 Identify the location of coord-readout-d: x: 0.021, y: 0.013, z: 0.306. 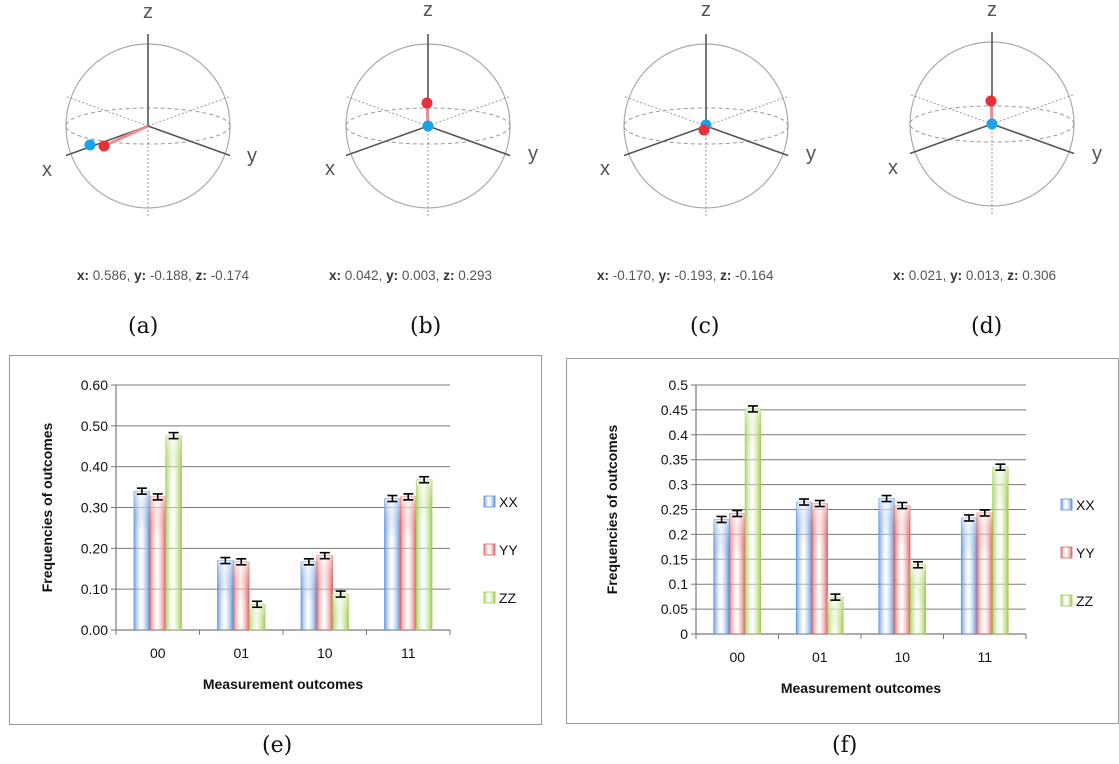
(974, 275).